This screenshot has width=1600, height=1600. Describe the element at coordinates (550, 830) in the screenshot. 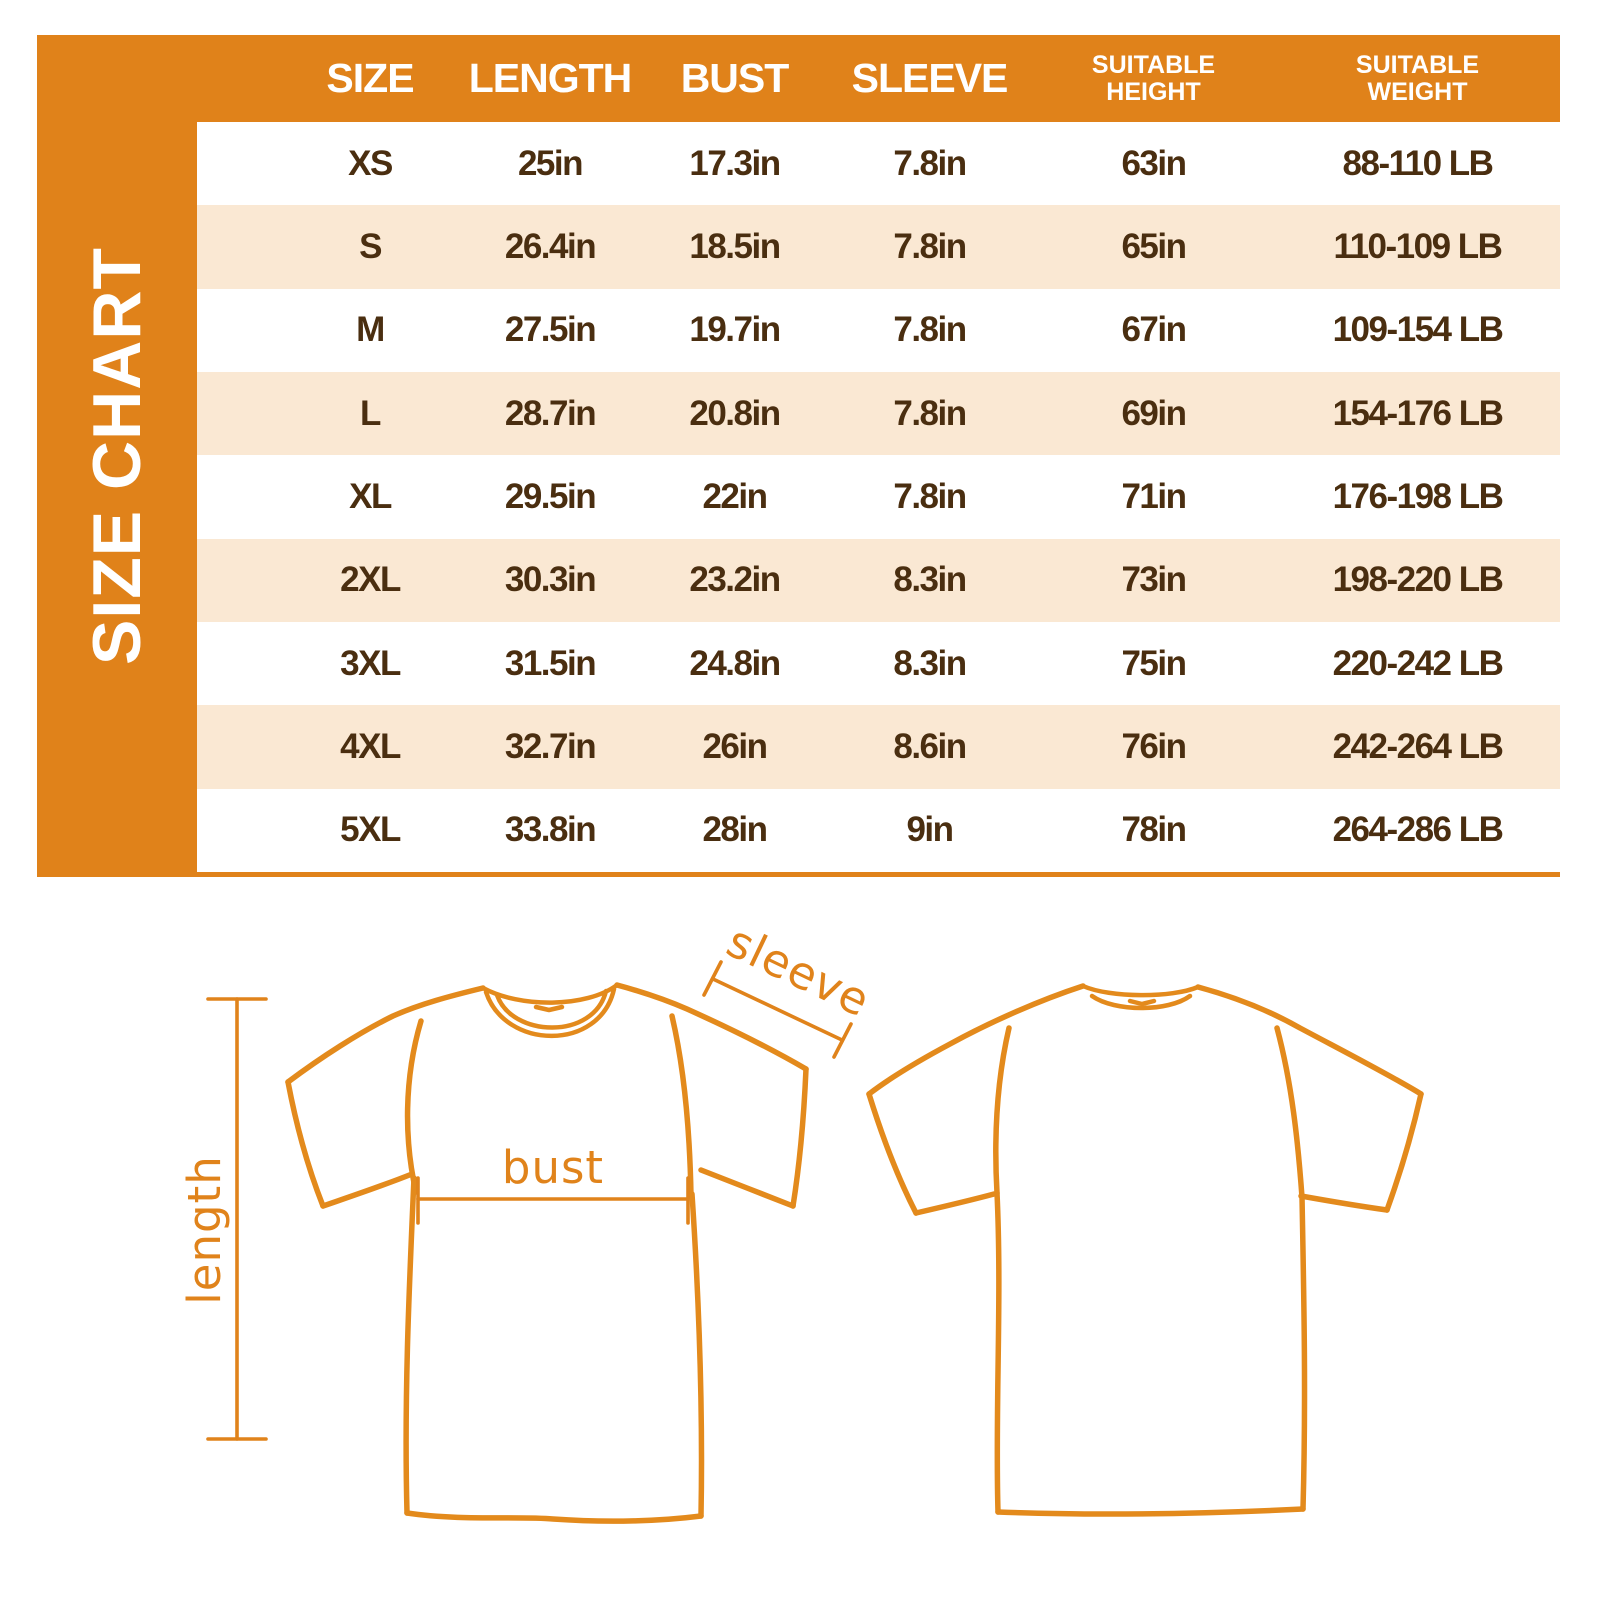

I see `cell-length: 33.8in` at that location.